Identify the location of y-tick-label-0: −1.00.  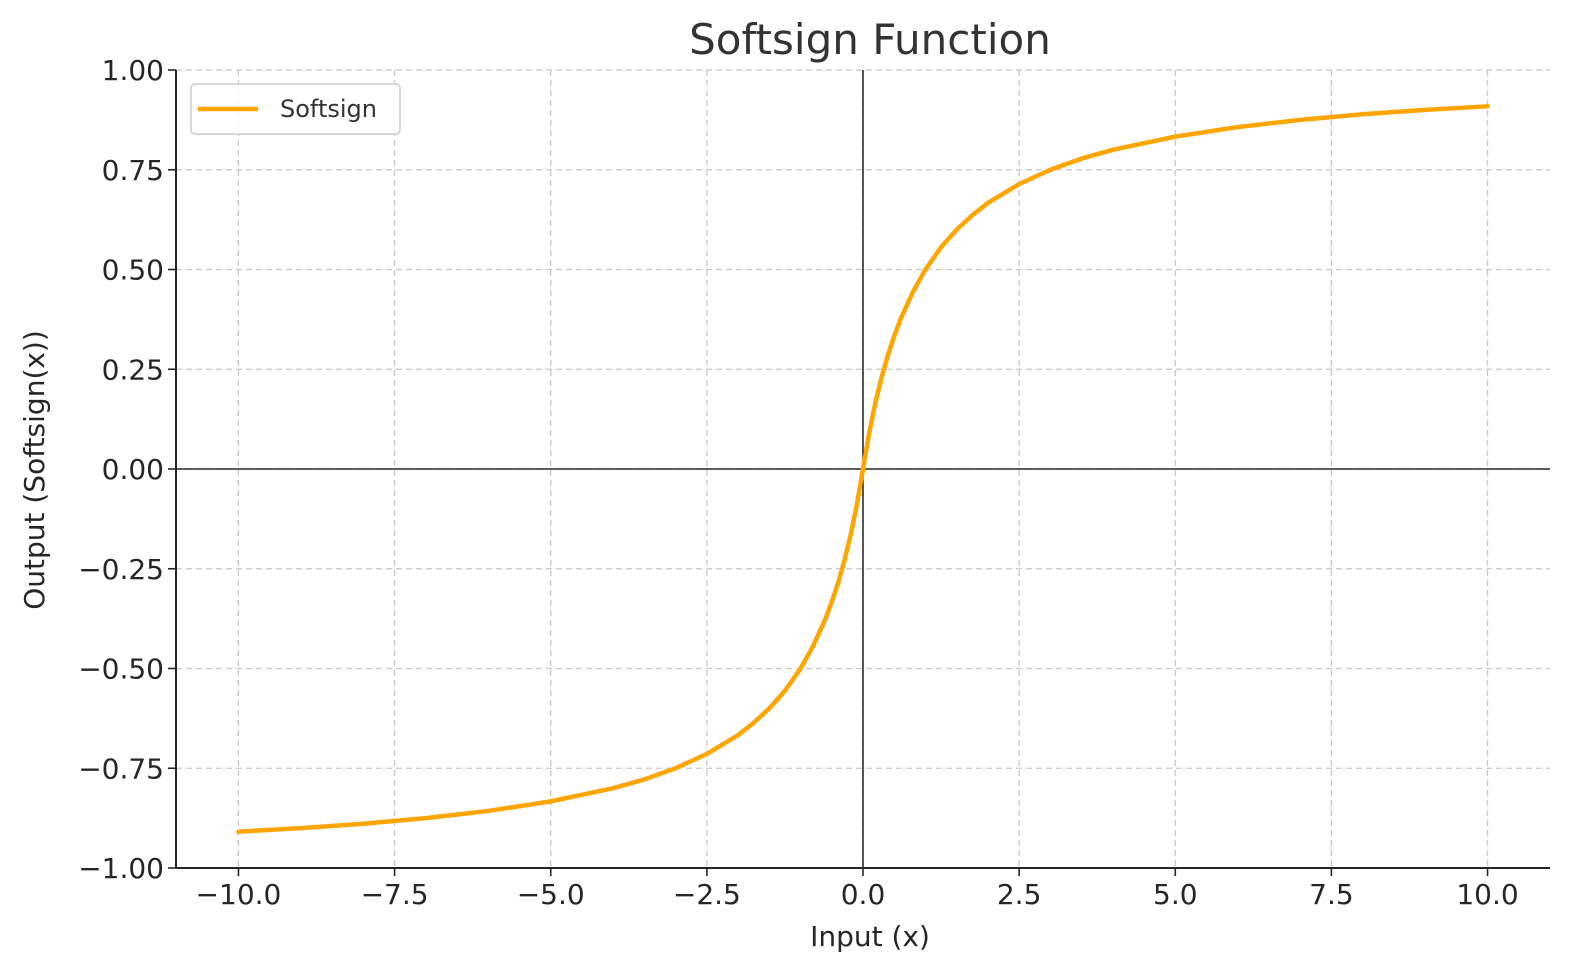
(121, 868).